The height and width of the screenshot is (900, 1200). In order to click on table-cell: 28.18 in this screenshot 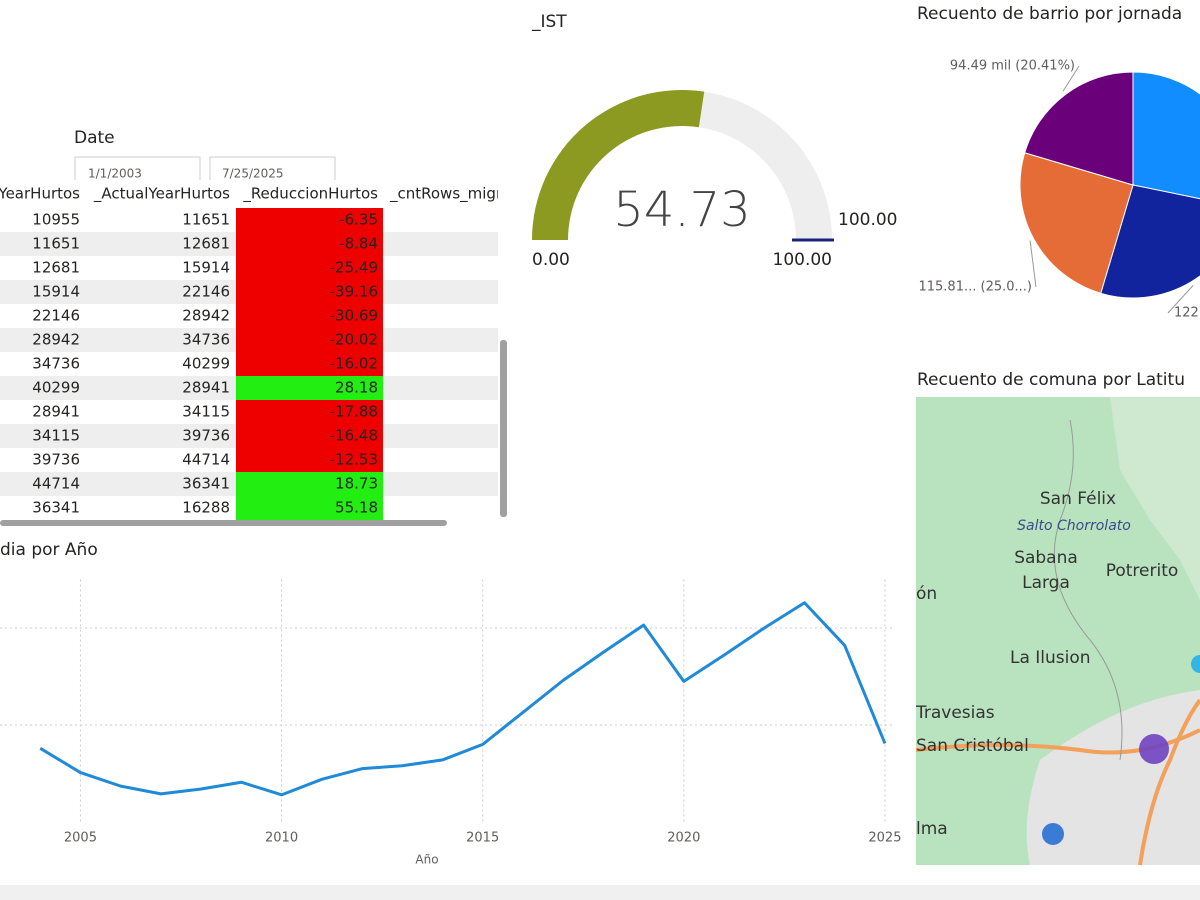, I will do `click(356, 388)`.